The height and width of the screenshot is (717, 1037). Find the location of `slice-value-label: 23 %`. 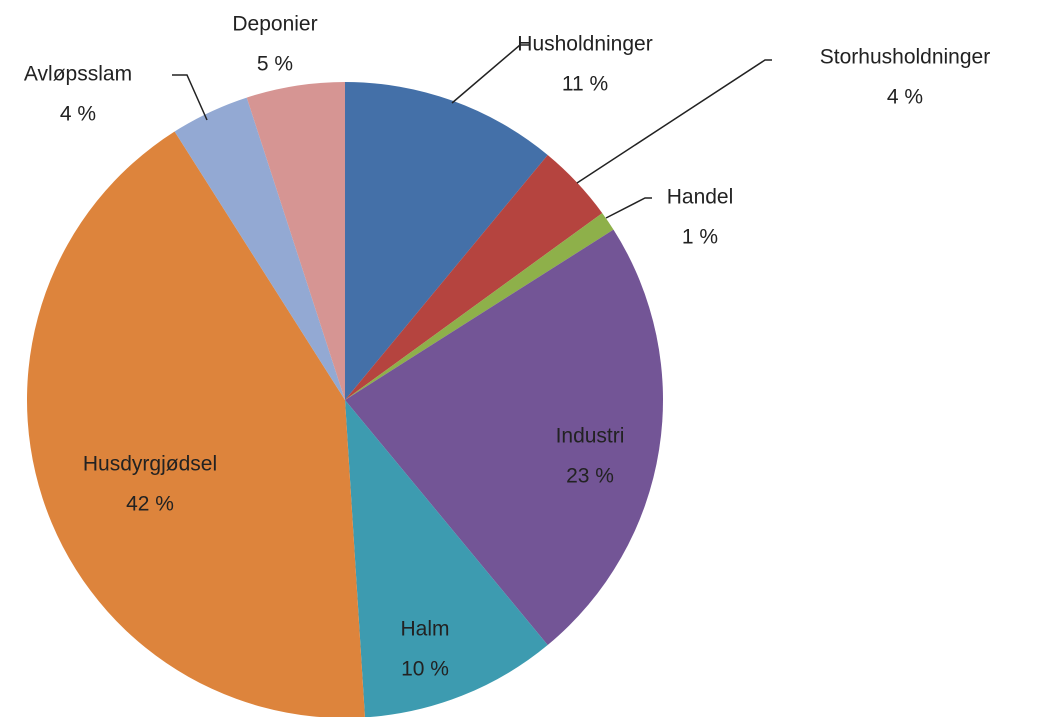

slice-value-label: 23 % is located at coordinates (590, 476).